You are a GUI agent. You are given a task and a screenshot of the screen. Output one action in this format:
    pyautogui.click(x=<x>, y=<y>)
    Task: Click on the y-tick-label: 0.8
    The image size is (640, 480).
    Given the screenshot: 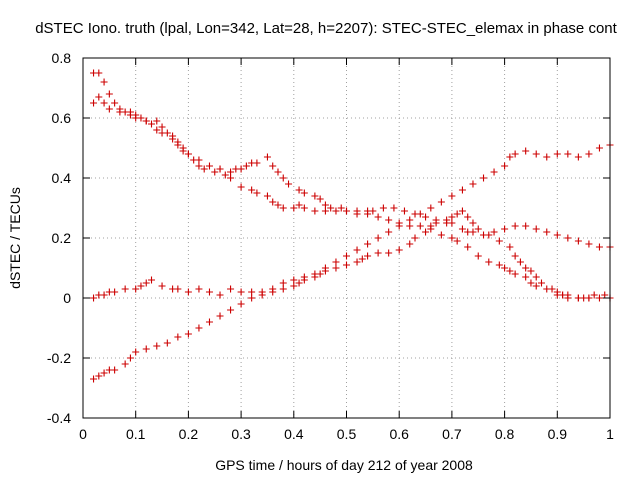 What is the action you would take?
    pyautogui.click(x=62, y=58)
    